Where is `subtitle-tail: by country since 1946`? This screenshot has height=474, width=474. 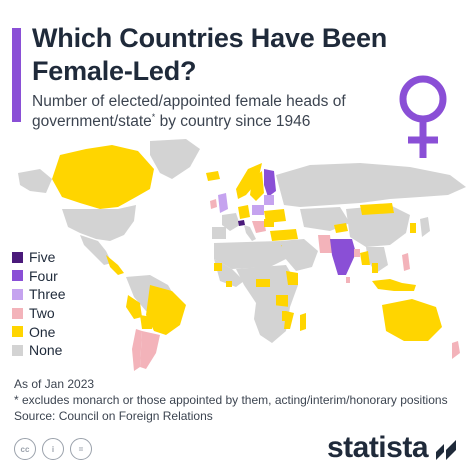
subtitle-tail: by country since 1946 is located at coordinates (233, 121).